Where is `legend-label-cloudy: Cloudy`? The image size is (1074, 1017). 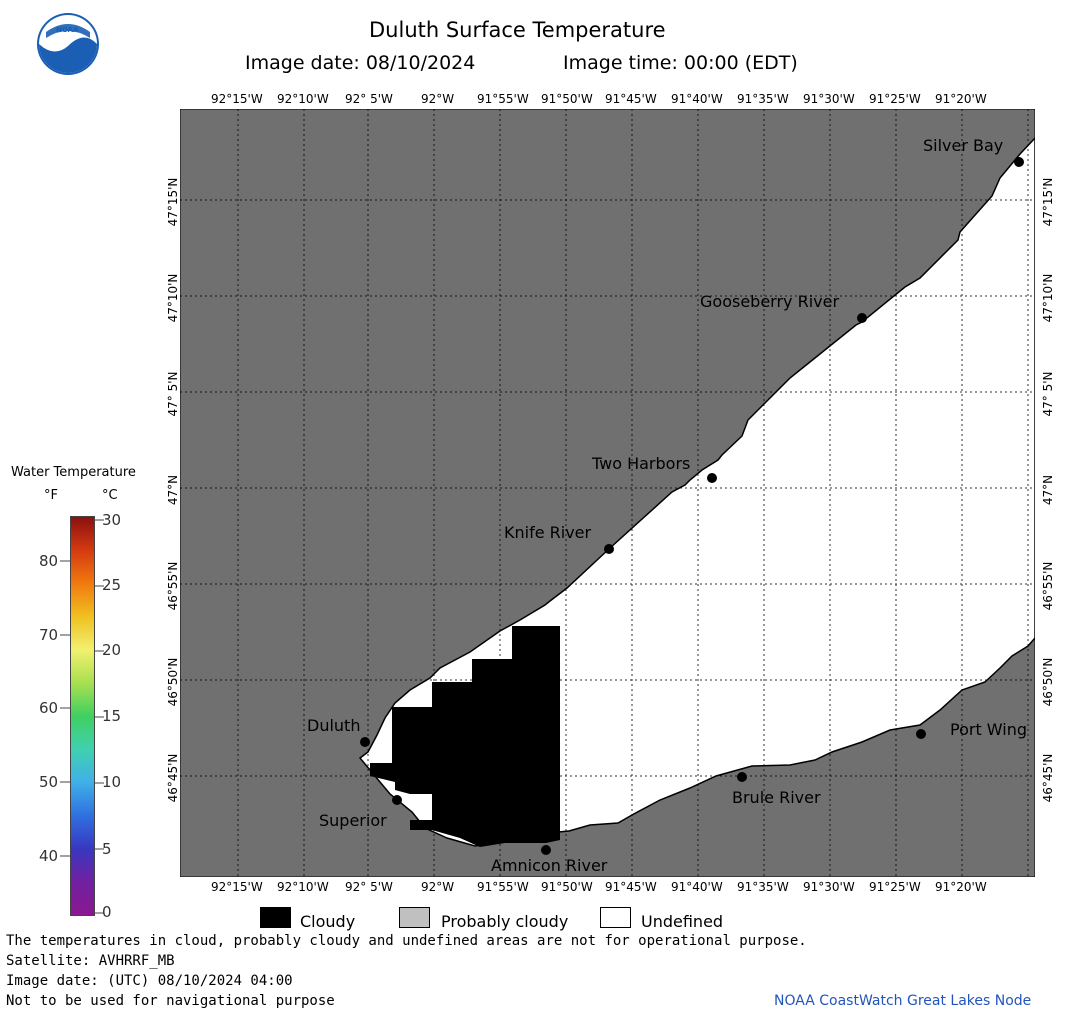
legend-label-cloudy: Cloudy is located at coordinates (328, 921).